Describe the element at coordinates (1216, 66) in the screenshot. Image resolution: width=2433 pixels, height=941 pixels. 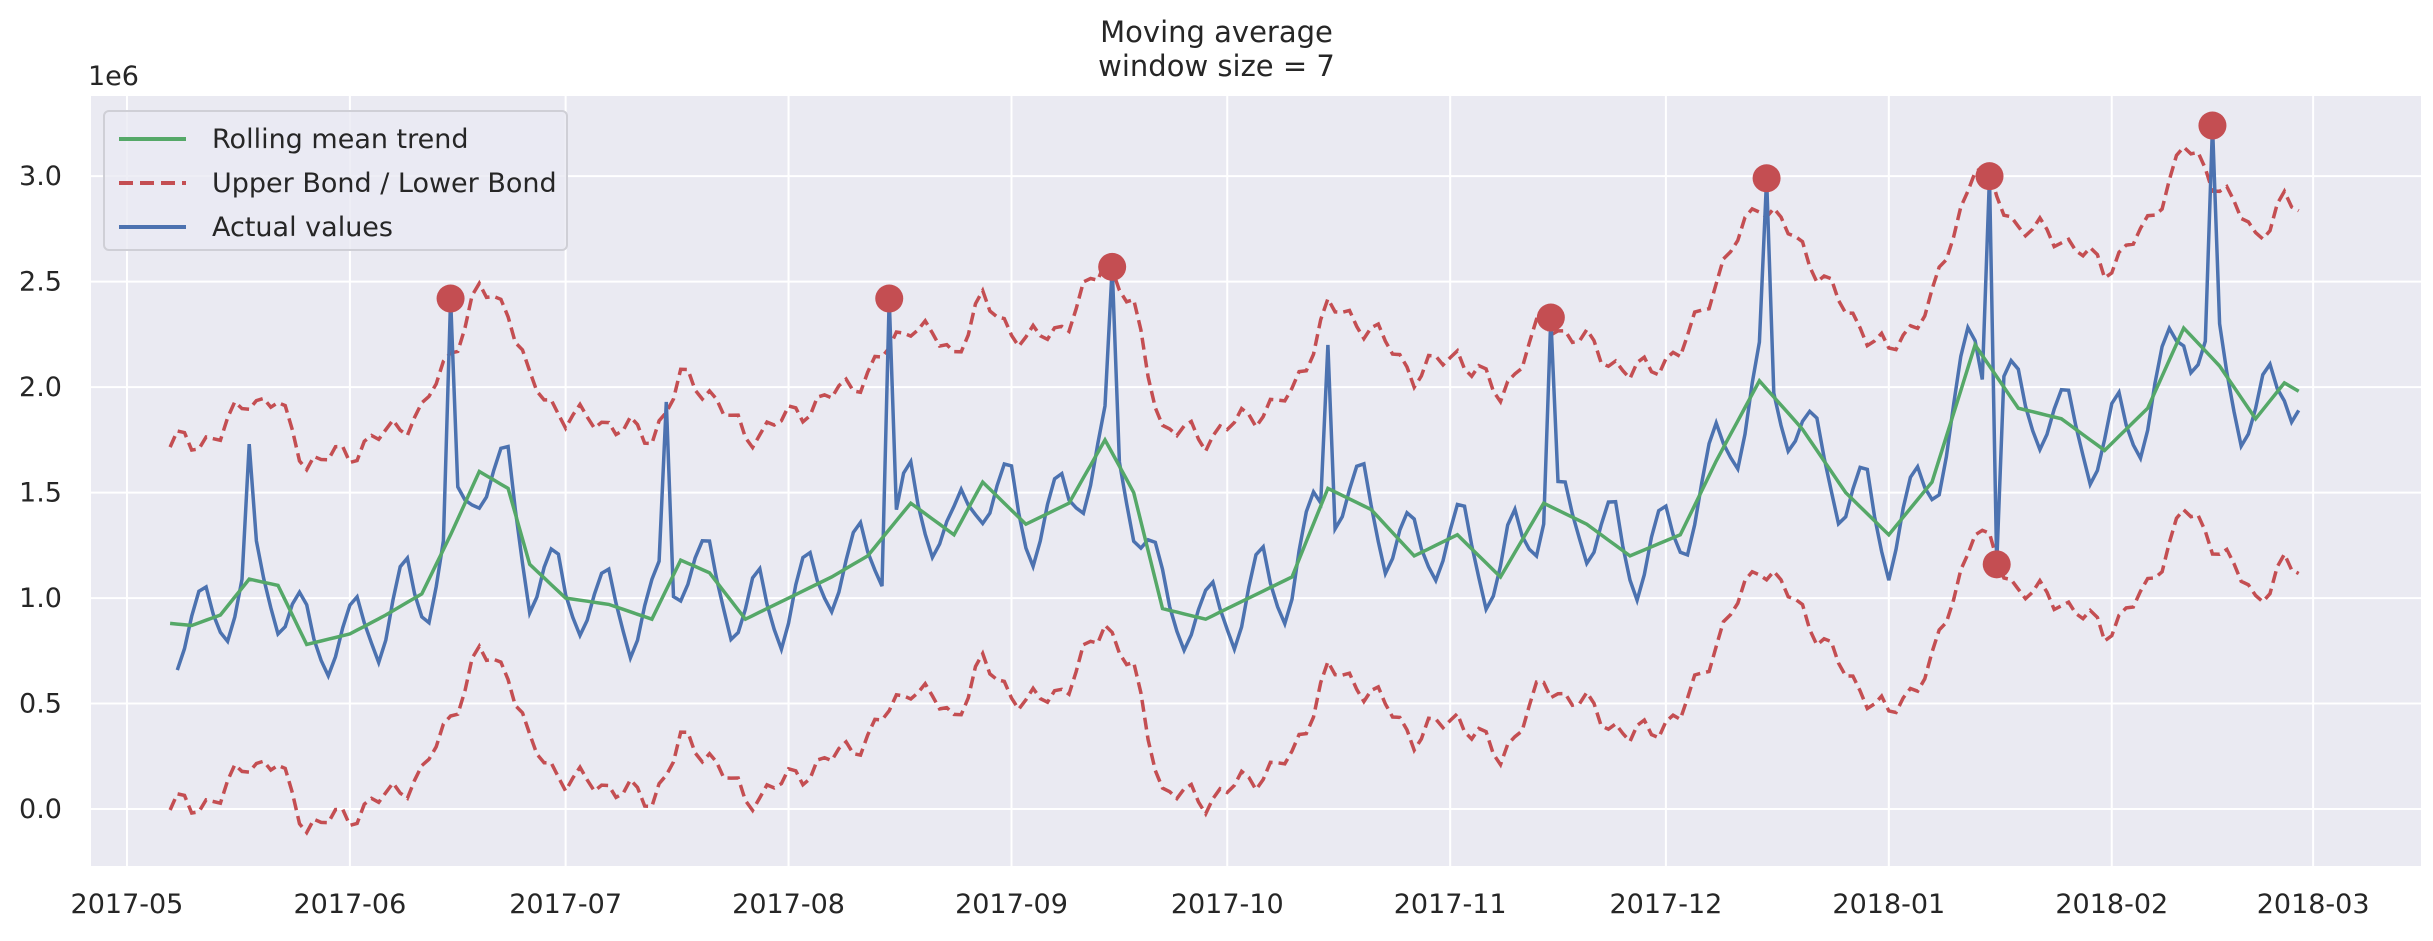
I see `chart-title-line2: window size = 7` at that location.